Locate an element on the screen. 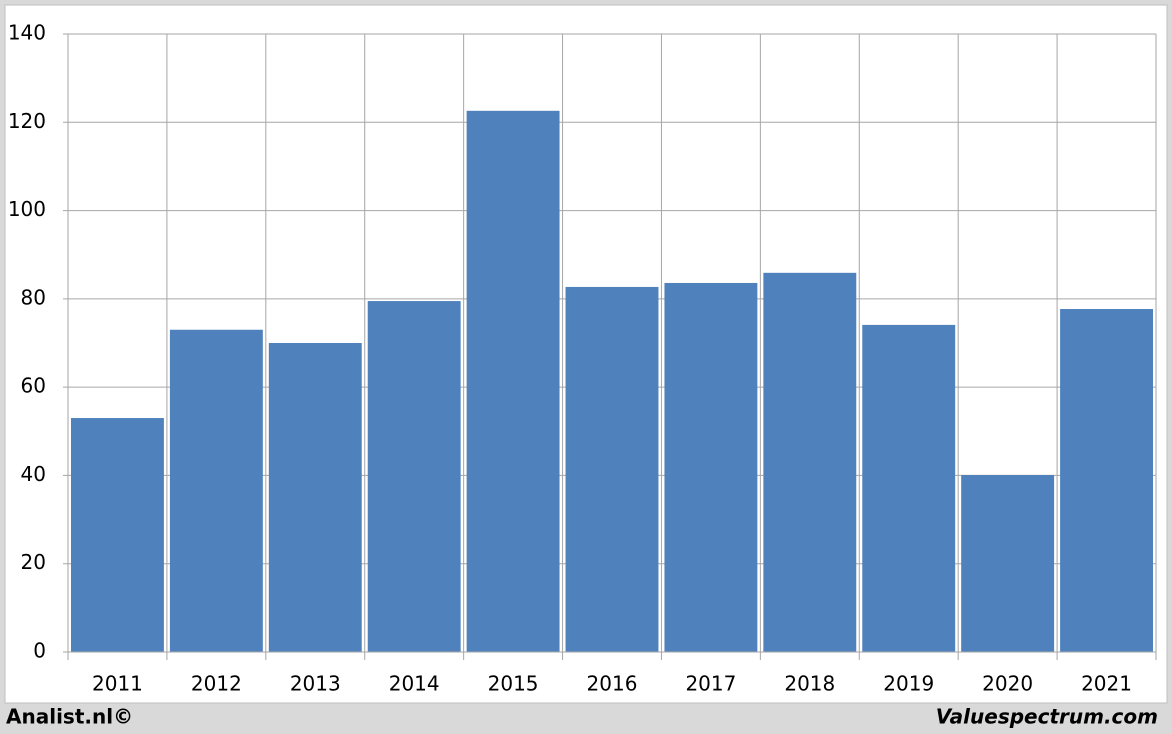 Image resolution: width=1172 pixels, height=734 pixels. x-tick-label: 2018 is located at coordinates (809, 684).